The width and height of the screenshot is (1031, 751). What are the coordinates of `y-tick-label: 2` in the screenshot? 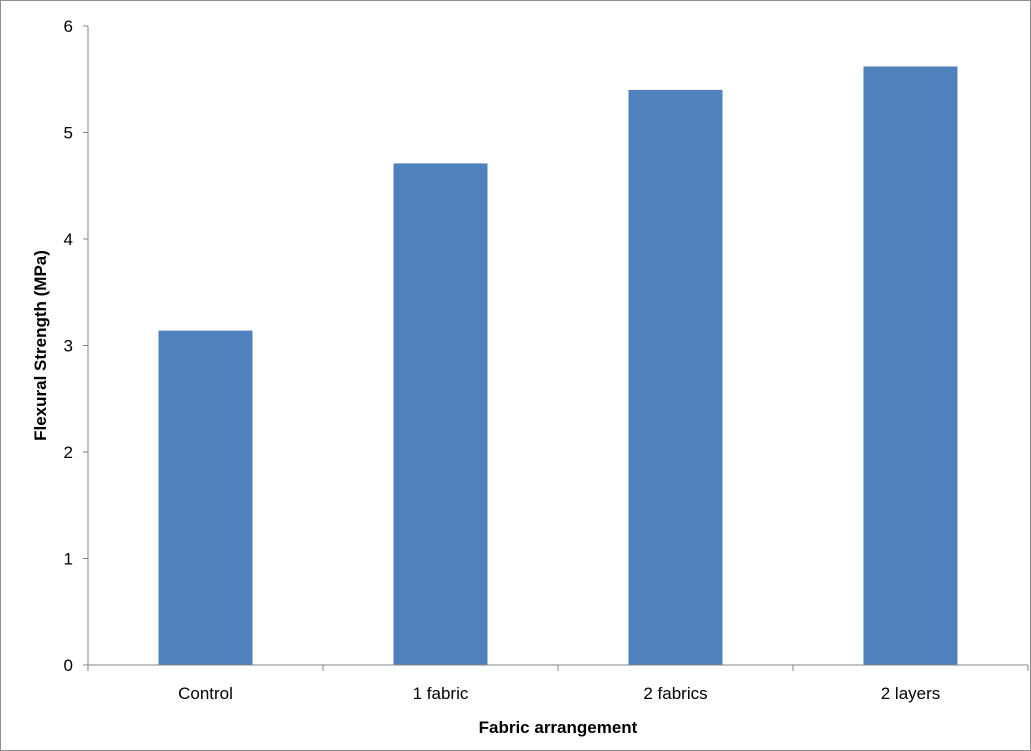 It's located at (68, 452).